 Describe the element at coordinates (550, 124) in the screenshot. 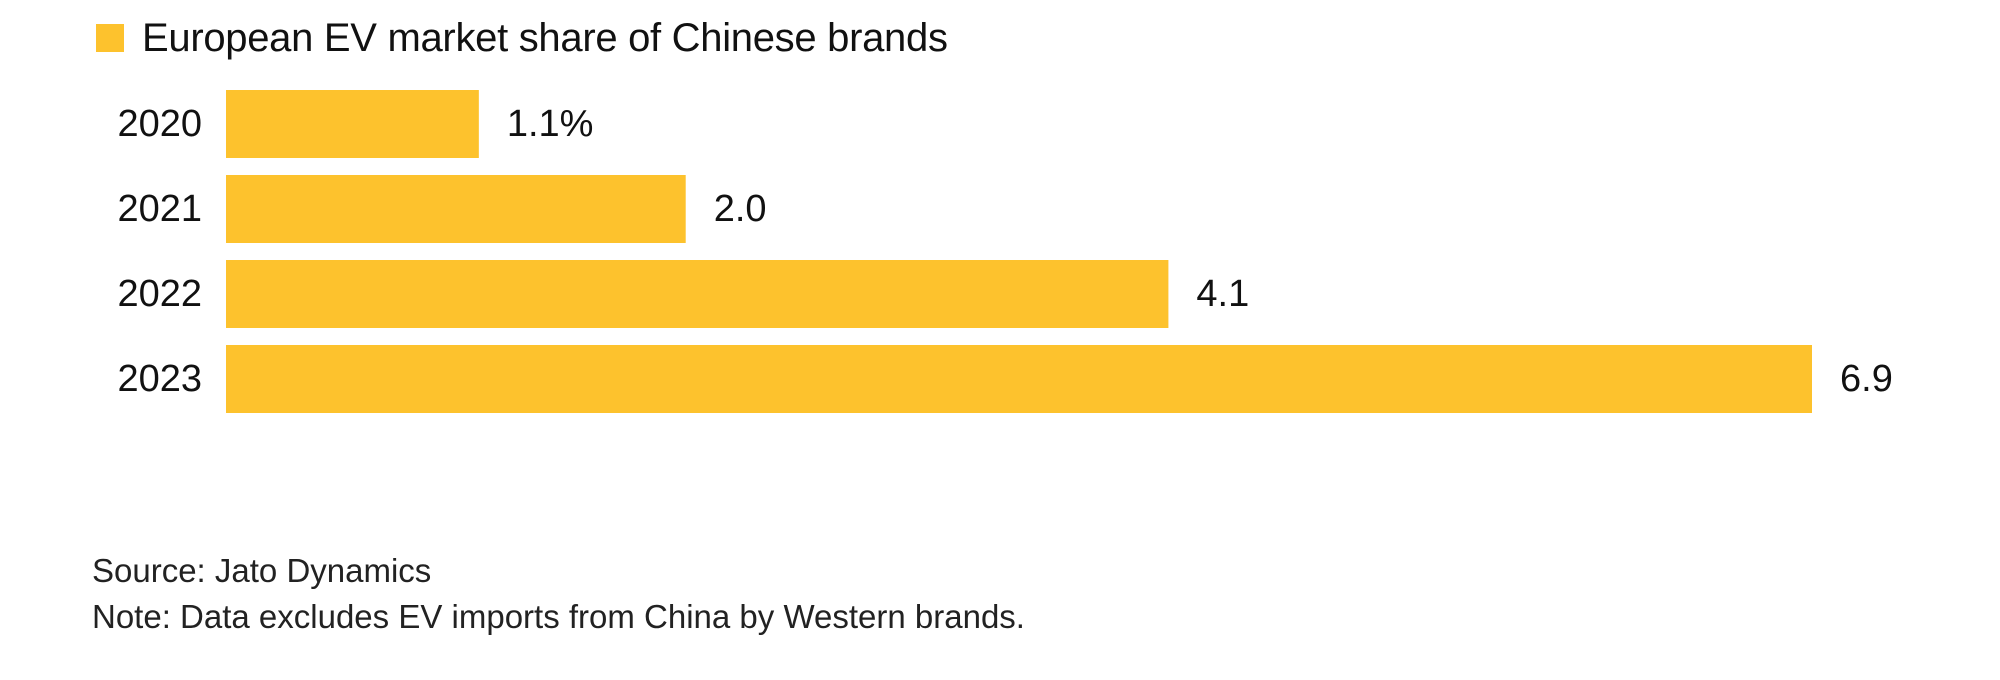

I see `value-label: 1.1%` at that location.